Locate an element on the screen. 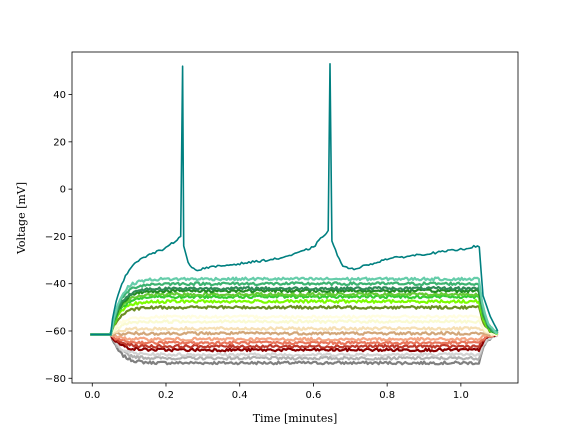 The width and height of the screenshot is (576, 432). y-axis-label: Voltage [mV] is located at coordinates (21, 218).